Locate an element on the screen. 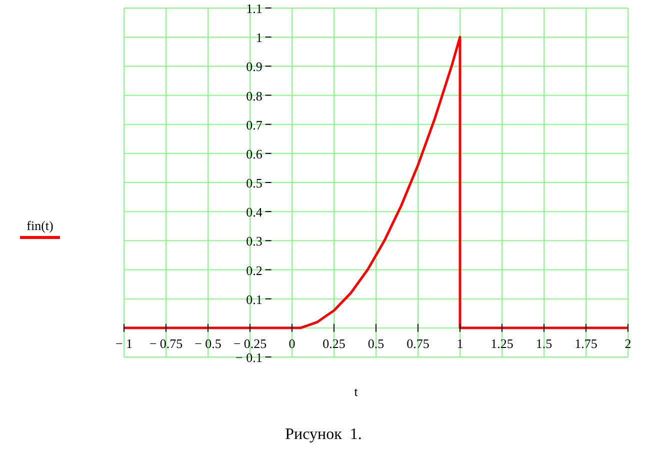  x-axis-title: t is located at coordinates (356, 392).